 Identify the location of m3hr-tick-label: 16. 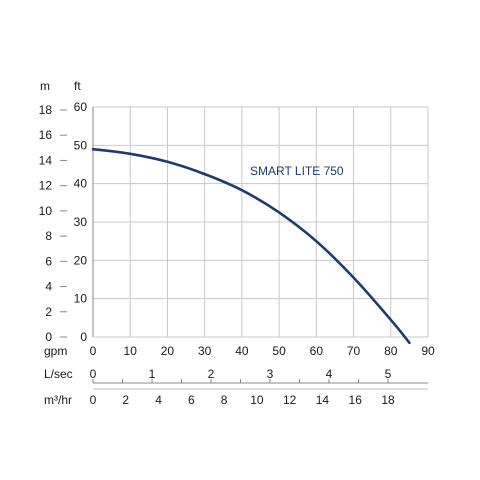
(356, 400).